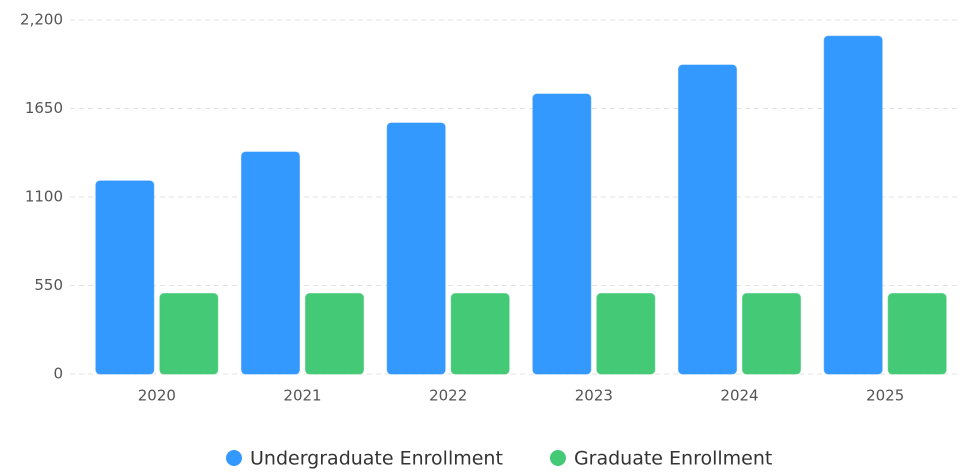 The image size is (960, 473). Describe the element at coordinates (48, 285) in the screenshot. I see `y-tick-label: 550` at that location.